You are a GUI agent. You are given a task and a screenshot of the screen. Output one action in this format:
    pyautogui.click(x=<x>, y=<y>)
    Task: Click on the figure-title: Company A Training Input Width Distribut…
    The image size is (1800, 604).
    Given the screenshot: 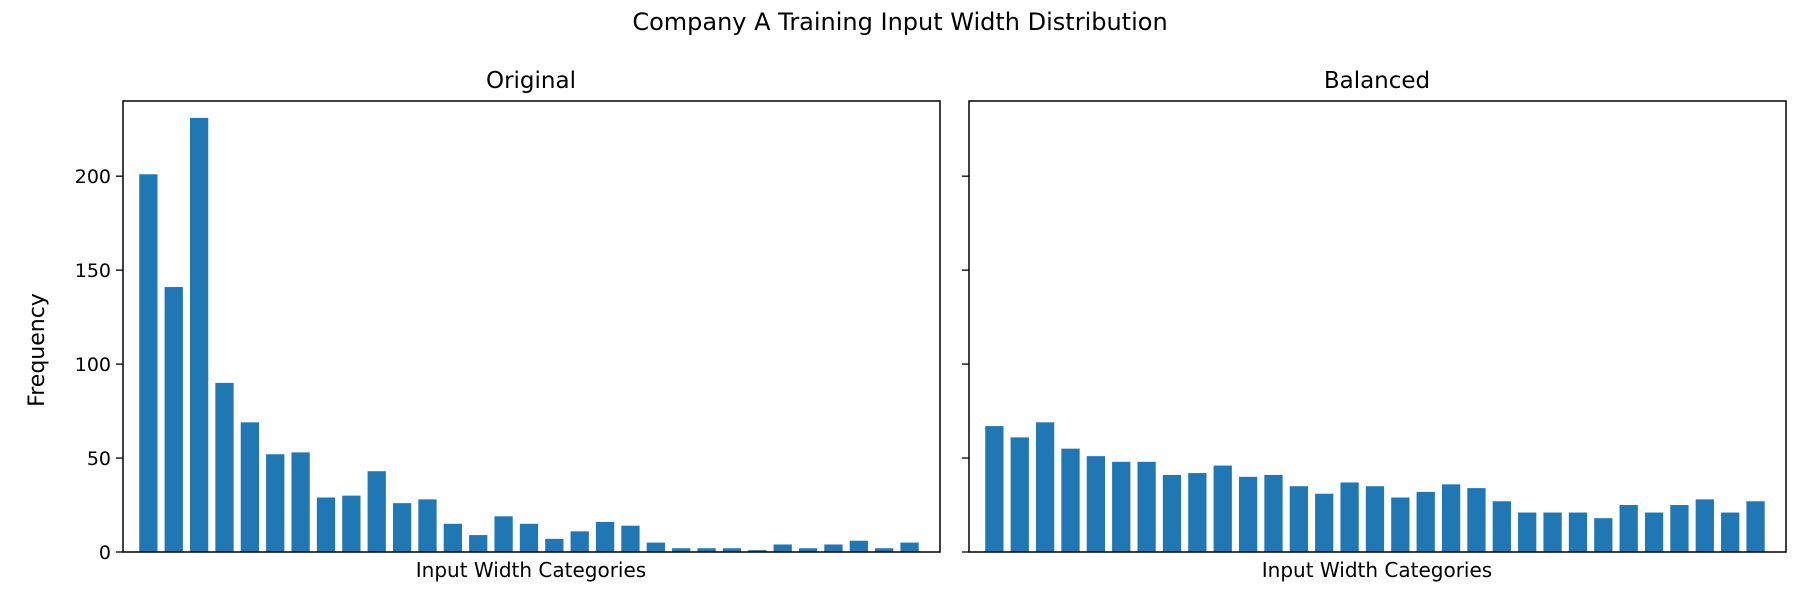 What is the action you would take?
    pyautogui.click(x=899, y=22)
    